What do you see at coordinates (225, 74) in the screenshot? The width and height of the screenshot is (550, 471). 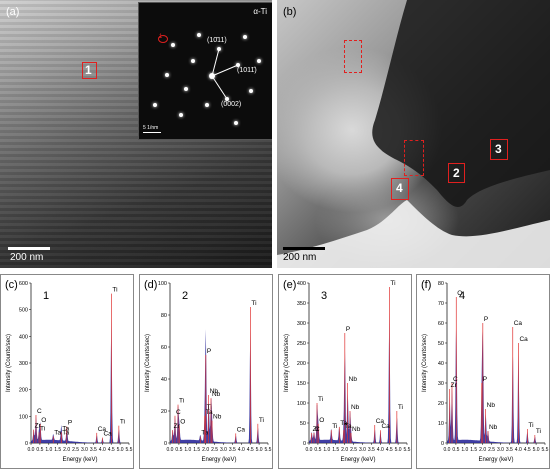 I see `diffraction-index-lines` at bounding box center [225, 74].